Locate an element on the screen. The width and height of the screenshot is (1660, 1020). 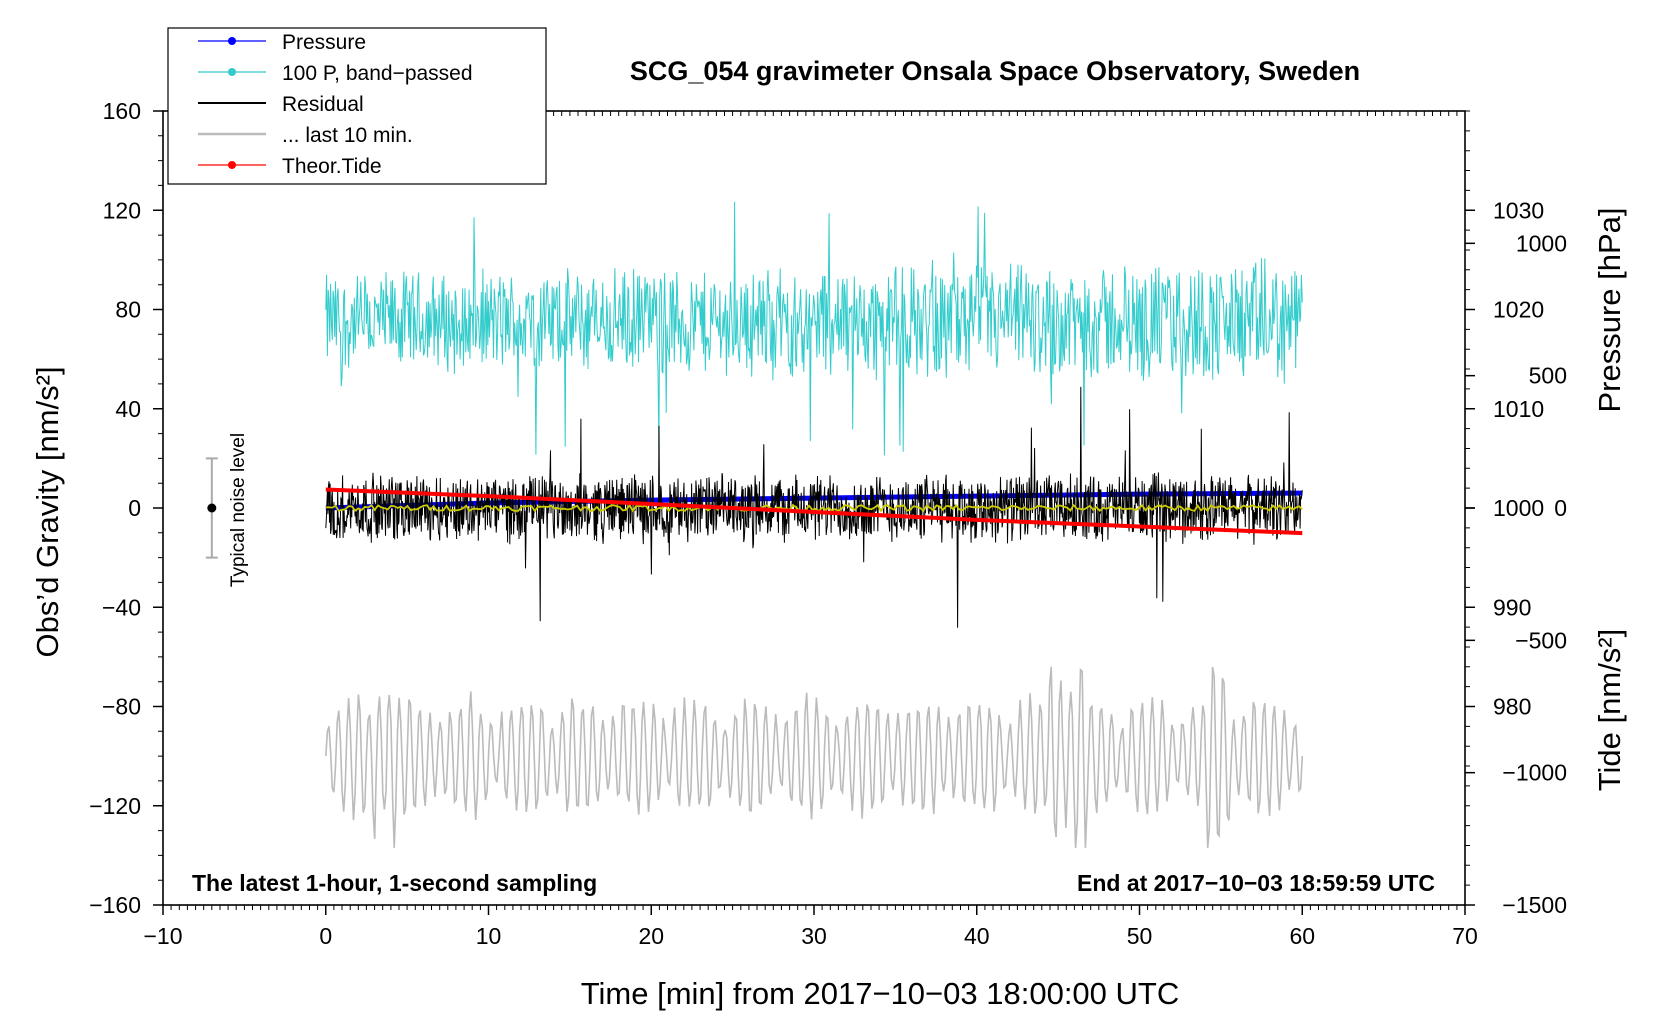
tide-tick-label: 1000 is located at coordinates (1541, 243).